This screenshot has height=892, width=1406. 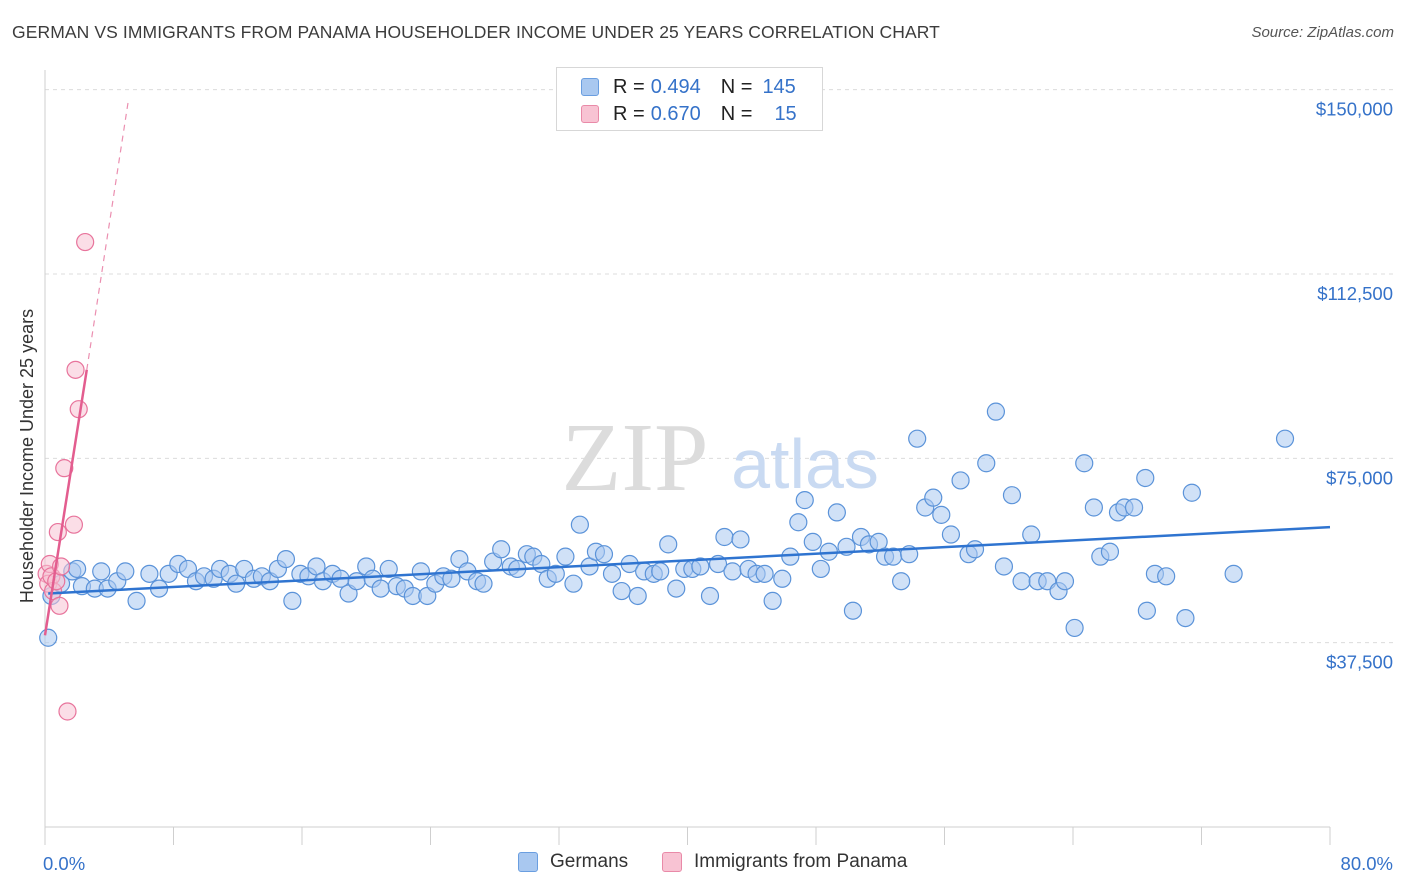 What do you see at coordinates (672, 862) in the screenshot?
I see `series-swatch-panama` at bounding box center [672, 862].